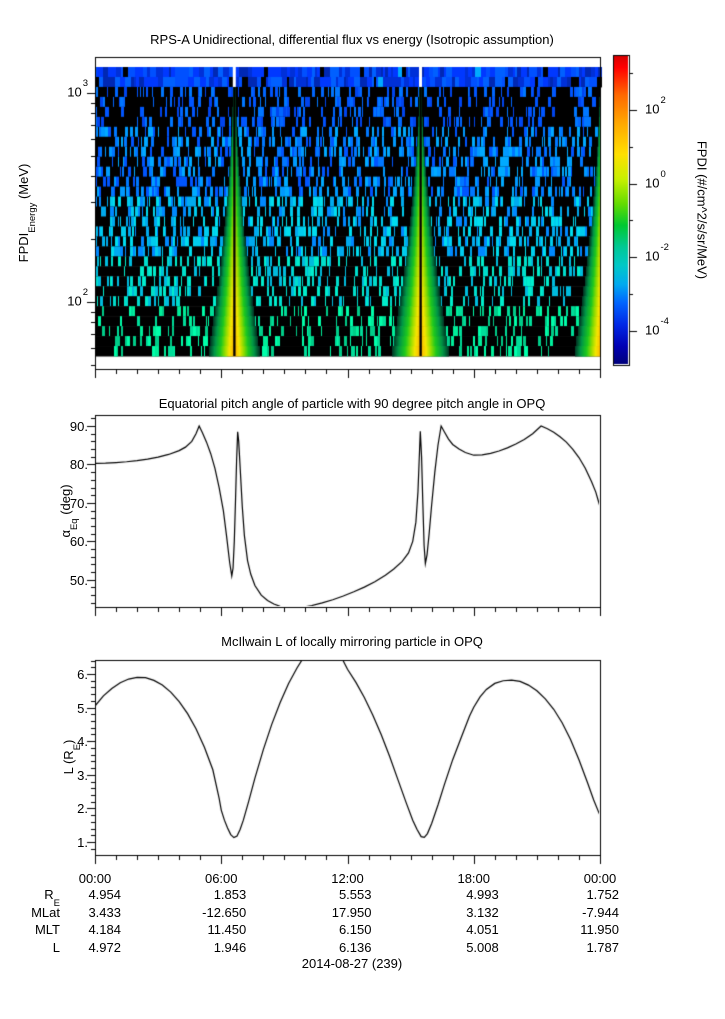 The width and height of the screenshot is (725, 1019). Describe the element at coordinates (82, 809) in the screenshot. I see `mcilwain-ytick-label-4-text: 2.` at that location.